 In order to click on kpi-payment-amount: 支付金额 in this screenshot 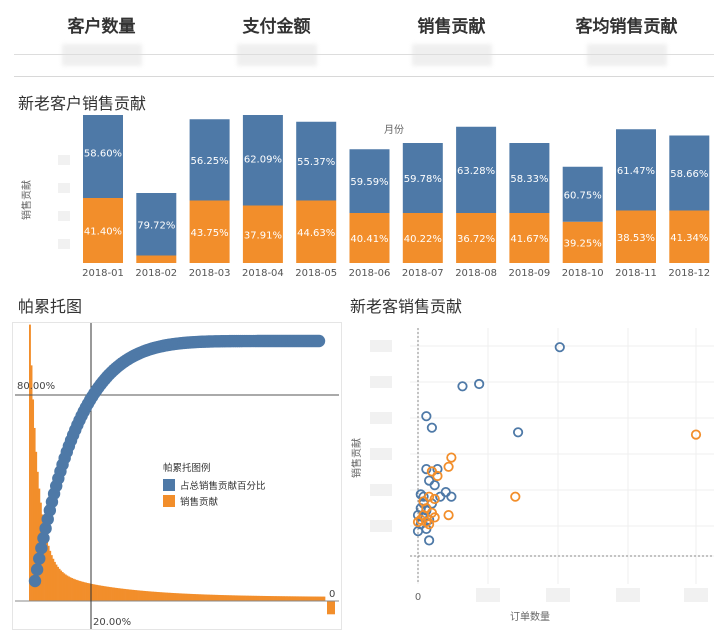, I will do `click(276, 40)`.